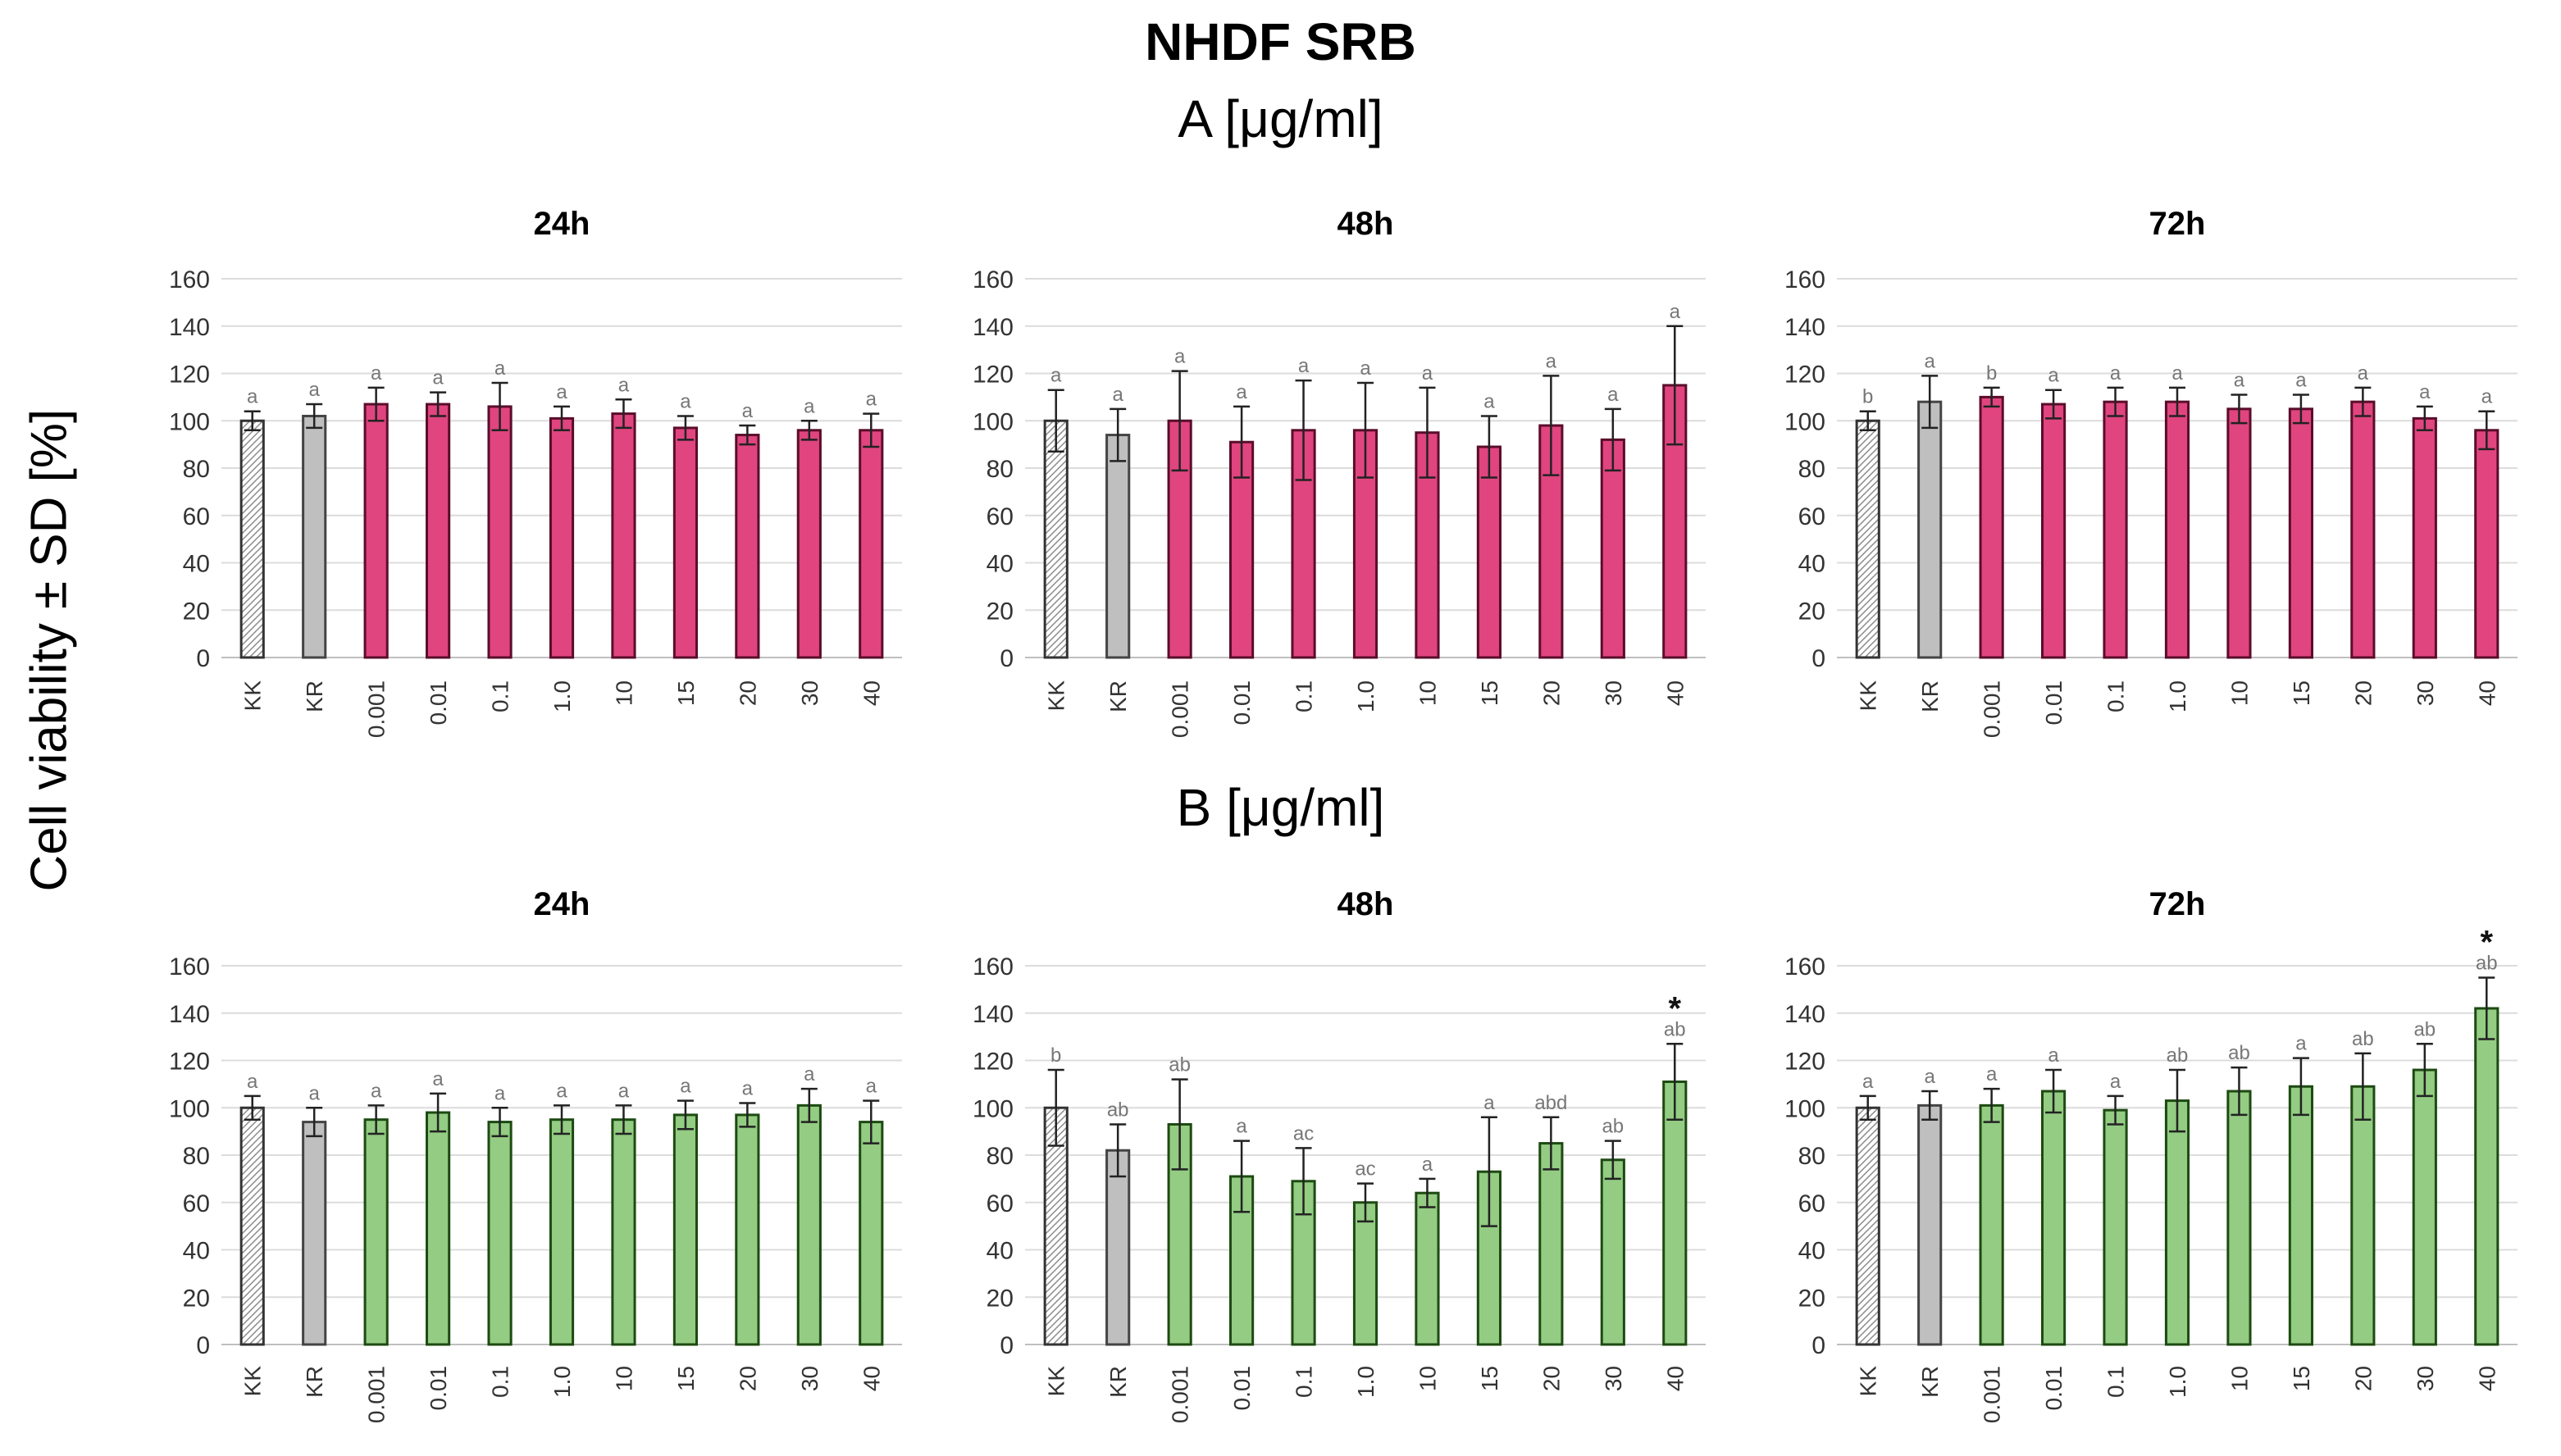 The height and width of the screenshot is (1456, 2561). I want to click on x-tick-label: 20, so click(2363, 693).